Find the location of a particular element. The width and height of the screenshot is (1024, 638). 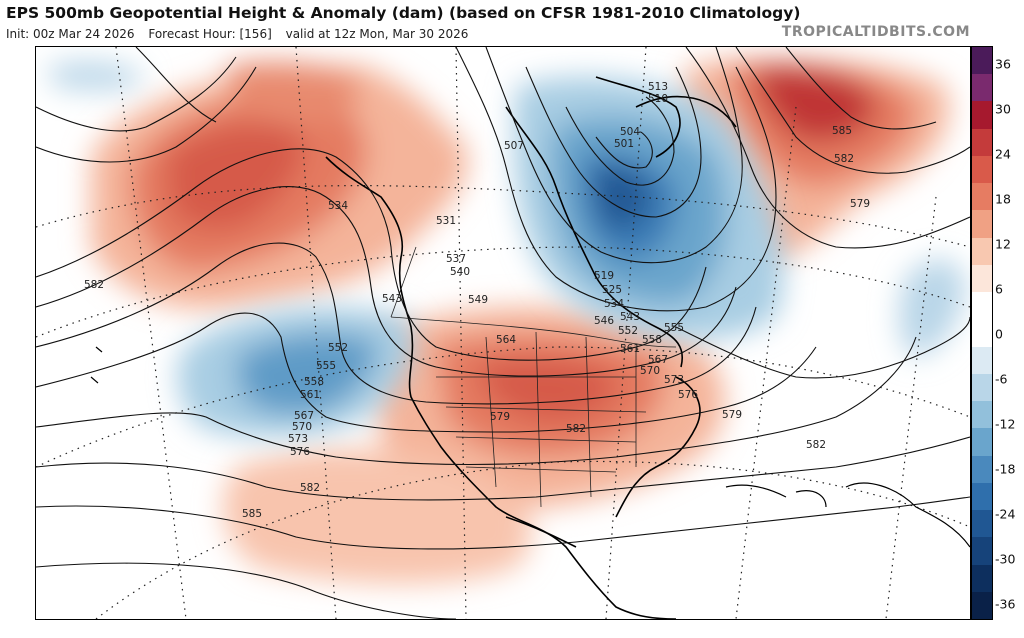

contour-label: 525 is located at coordinates (612, 290).